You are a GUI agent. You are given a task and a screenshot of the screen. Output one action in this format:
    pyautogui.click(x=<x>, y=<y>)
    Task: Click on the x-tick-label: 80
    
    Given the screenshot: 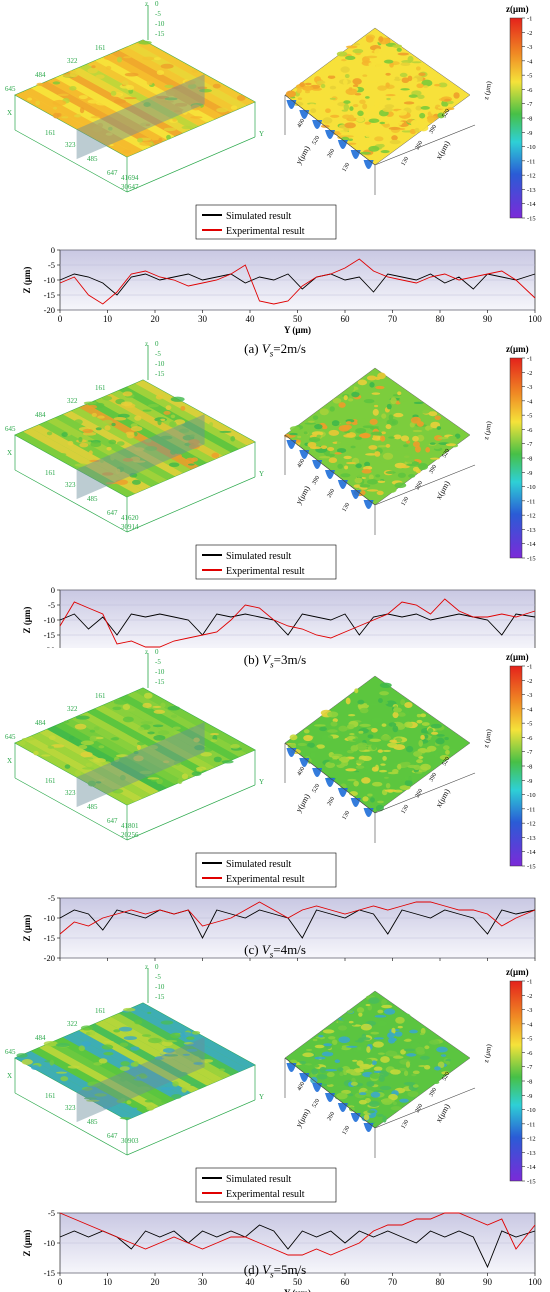 What is the action you would take?
    pyautogui.click(x=441, y=962)
    